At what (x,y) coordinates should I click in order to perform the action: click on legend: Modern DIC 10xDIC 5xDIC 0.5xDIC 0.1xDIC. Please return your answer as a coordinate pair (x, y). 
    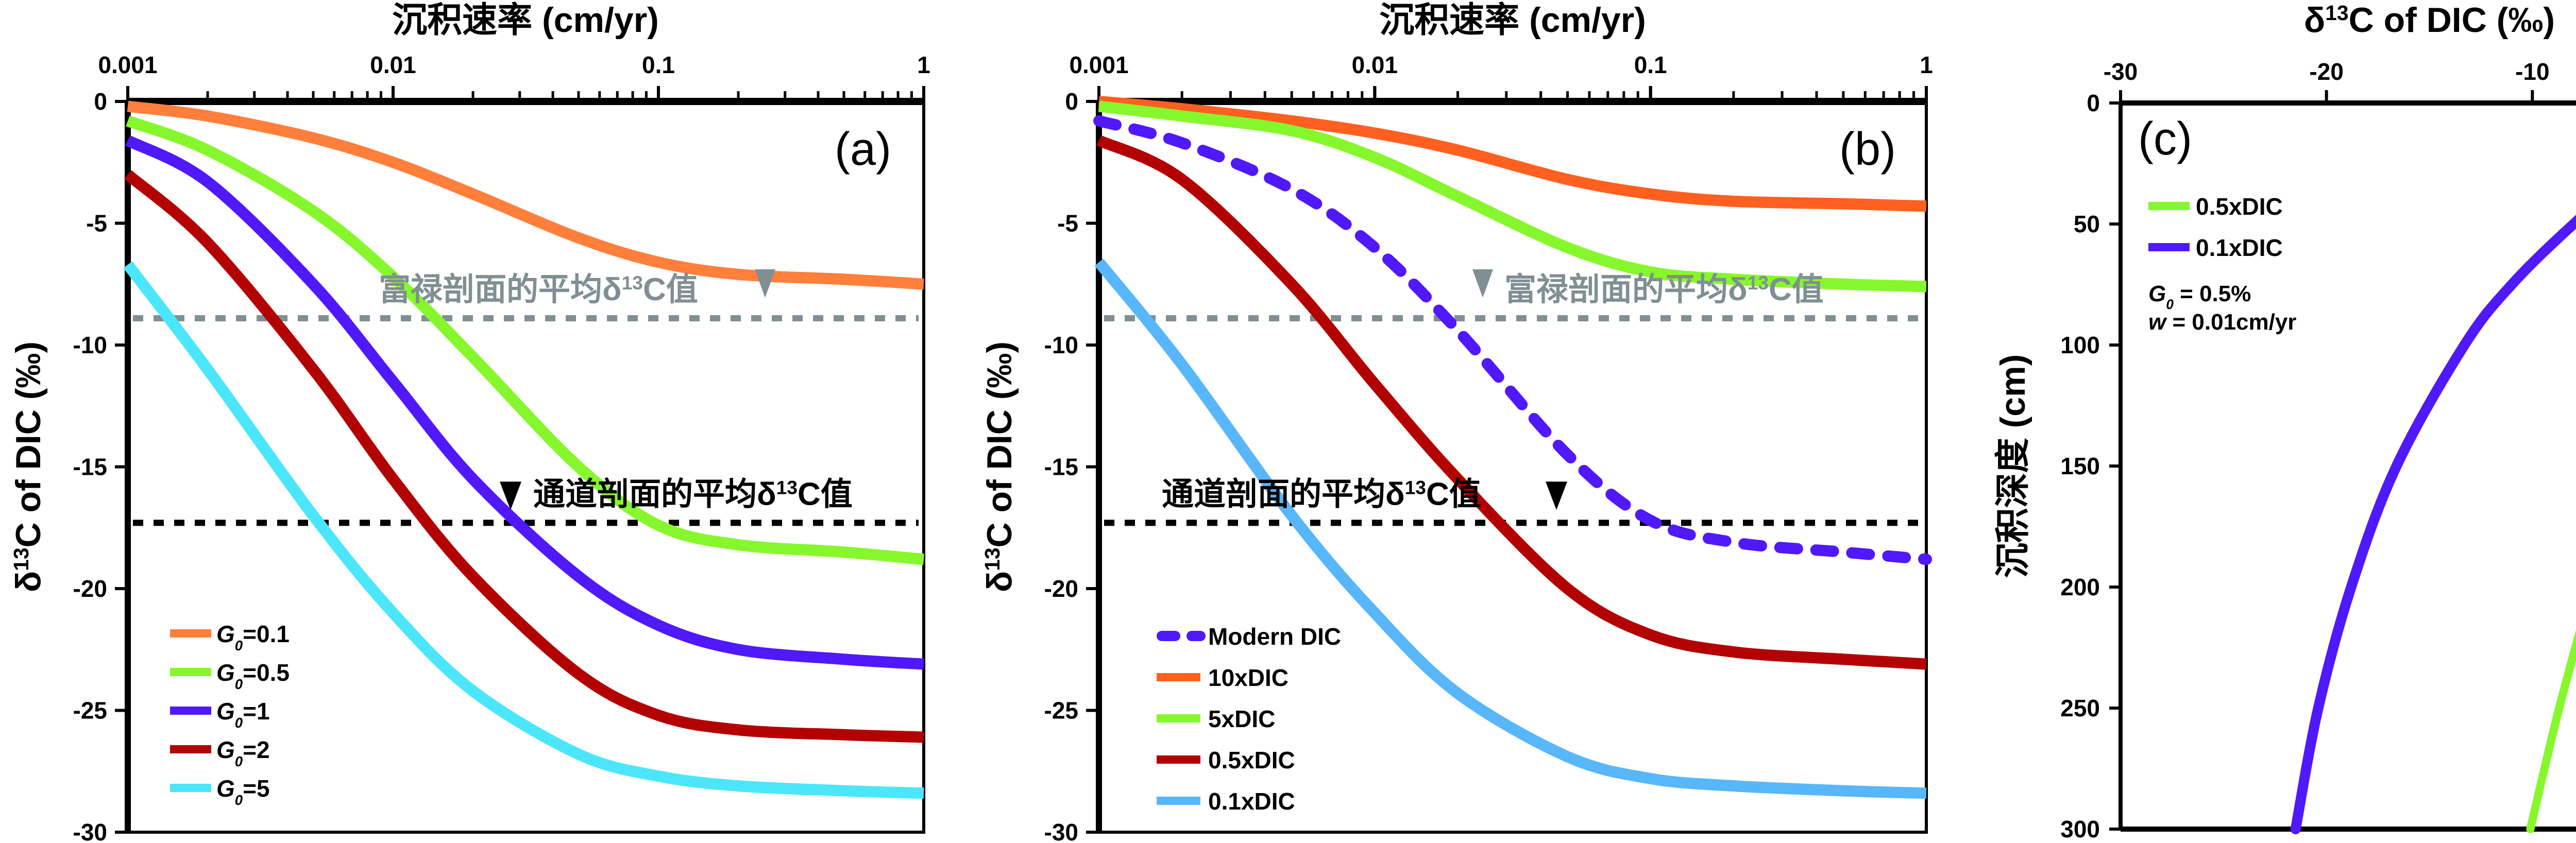
    Looking at the image, I should click on (1249, 719).